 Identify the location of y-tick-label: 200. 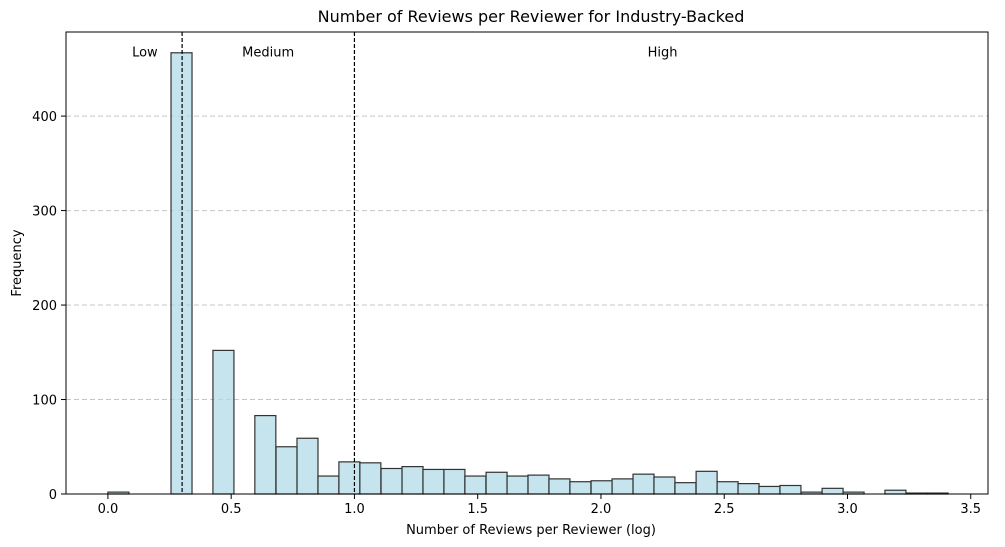
(44, 306).